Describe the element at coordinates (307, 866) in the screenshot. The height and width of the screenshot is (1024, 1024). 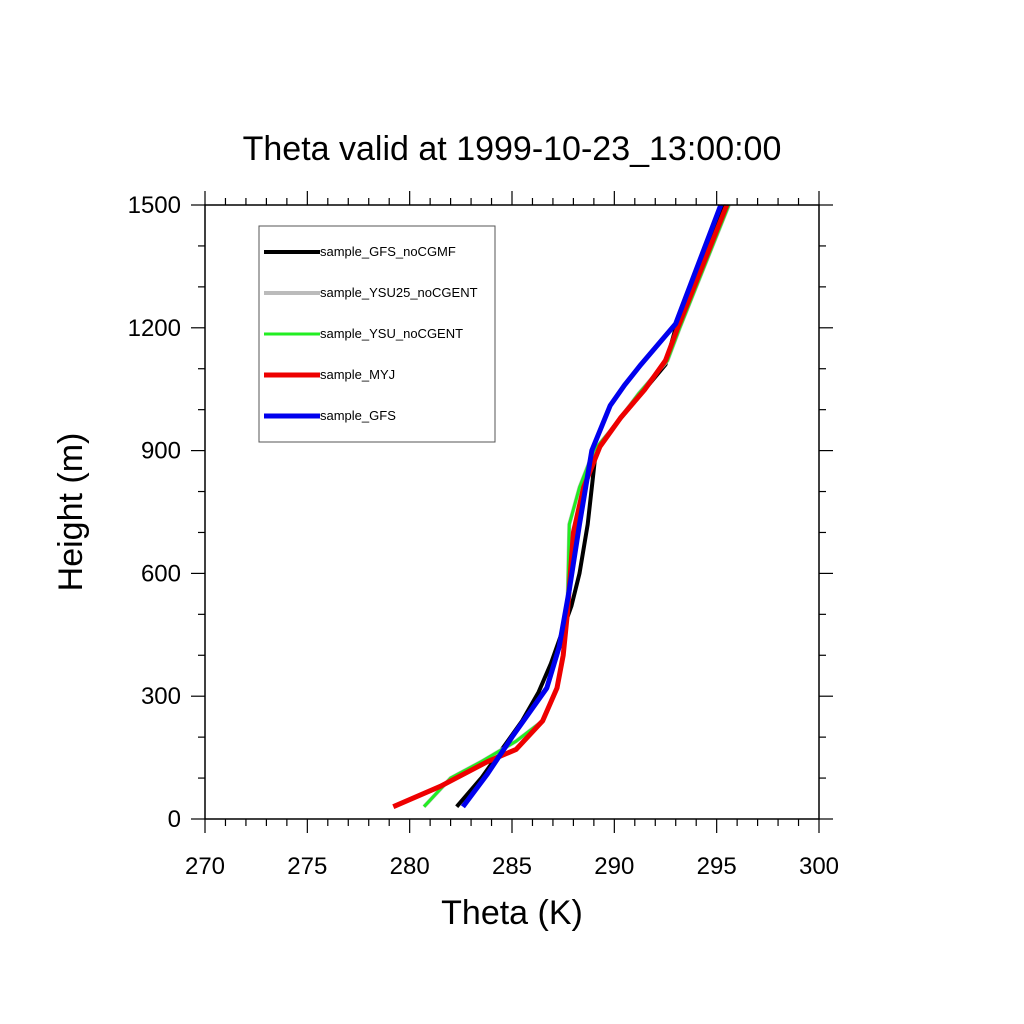
I see `x-tick-label: 275` at that location.